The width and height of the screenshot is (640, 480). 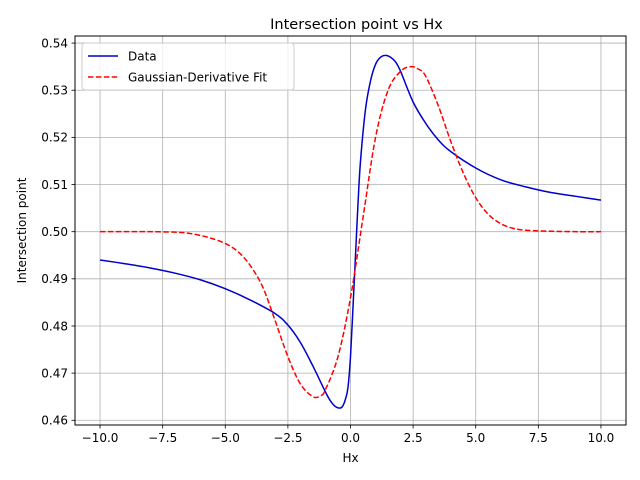 I want to click on y-axis-label: Intersection point, so click(x=22, y=230).